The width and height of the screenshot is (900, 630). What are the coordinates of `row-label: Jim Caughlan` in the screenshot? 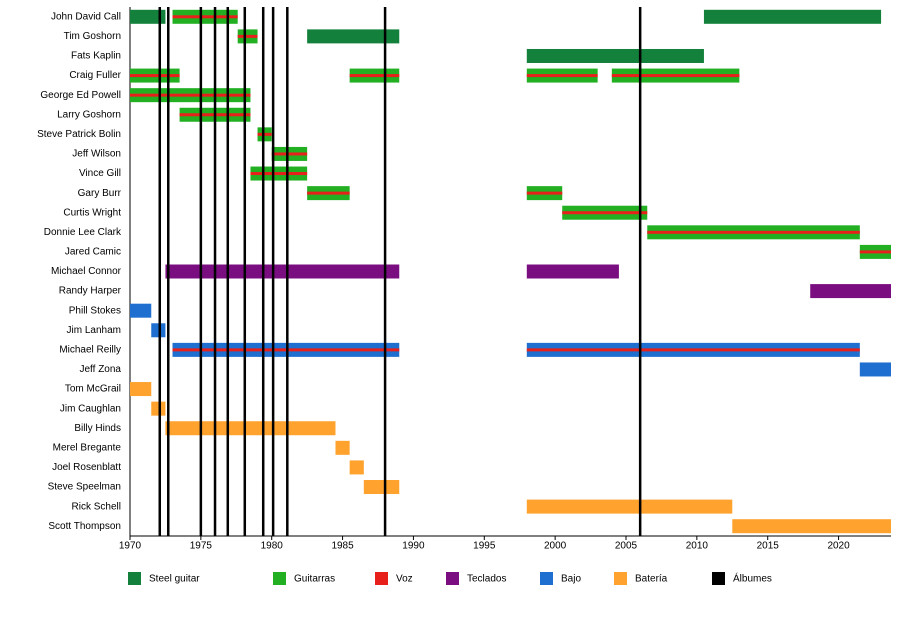 It's located at (90, 408).